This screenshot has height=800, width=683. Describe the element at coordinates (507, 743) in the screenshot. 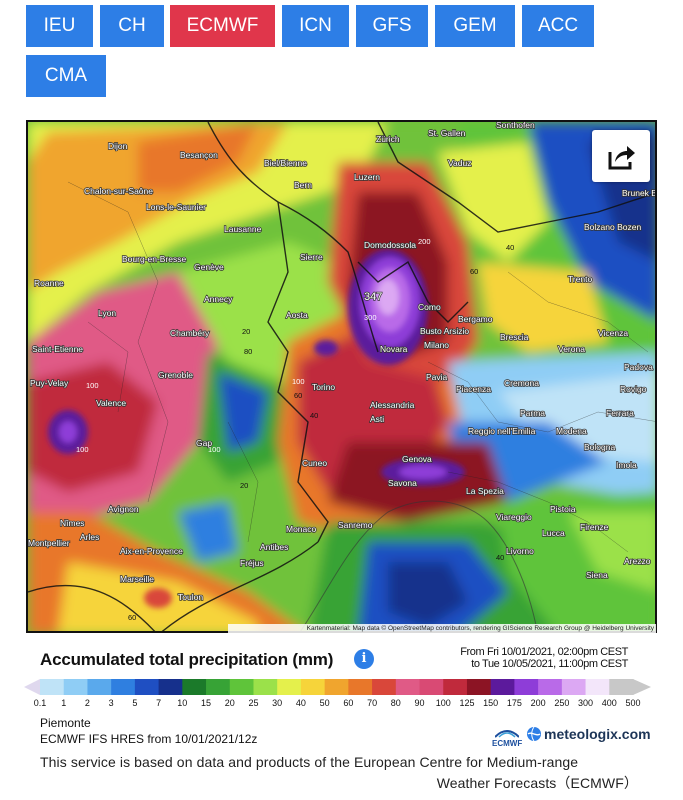

I see `ecmwf-logo-text: ECMWF` at that location.